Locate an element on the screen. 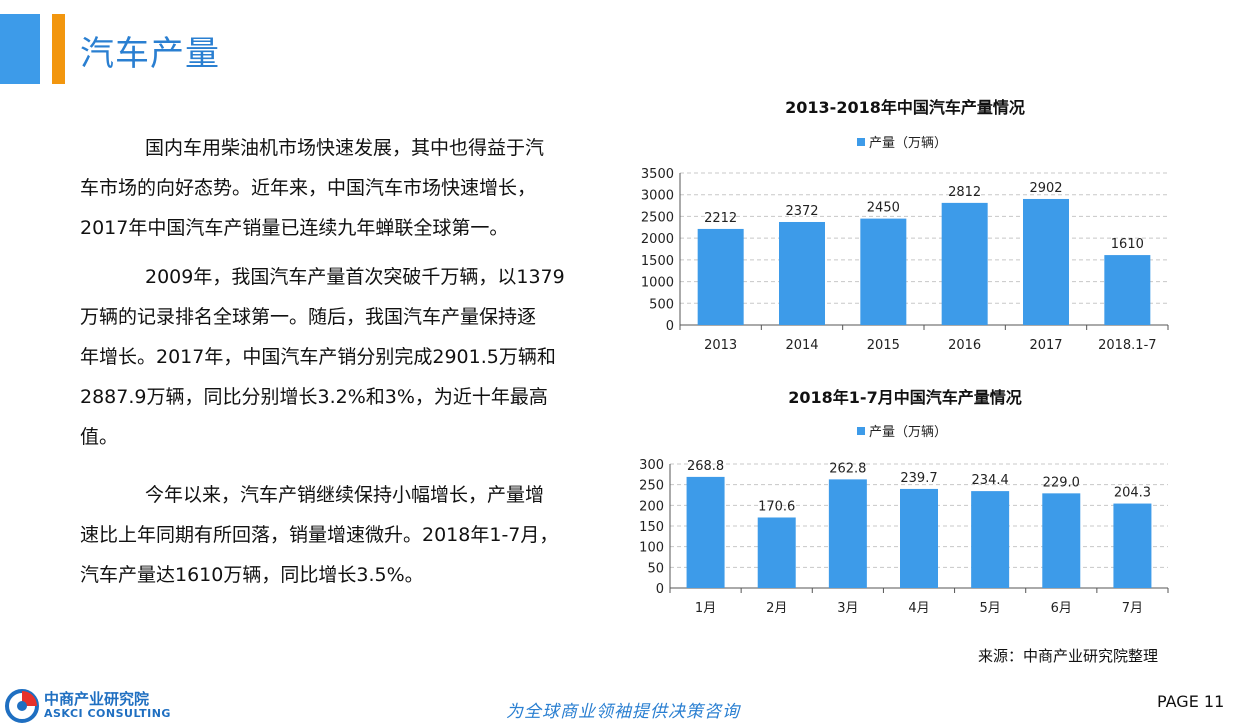 The height and width of the screenshot is (726, 1251). y-tick-label: 500 is located at coordinates (661, 304).